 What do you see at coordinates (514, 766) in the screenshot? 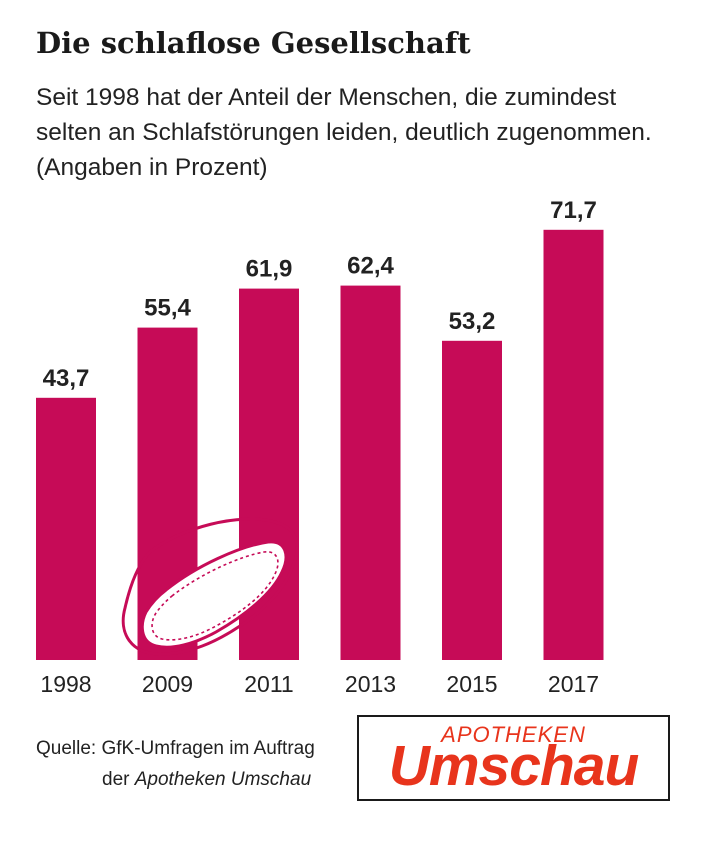
I see `logo-main-text: Umschau` at bounding box center [514, 766].